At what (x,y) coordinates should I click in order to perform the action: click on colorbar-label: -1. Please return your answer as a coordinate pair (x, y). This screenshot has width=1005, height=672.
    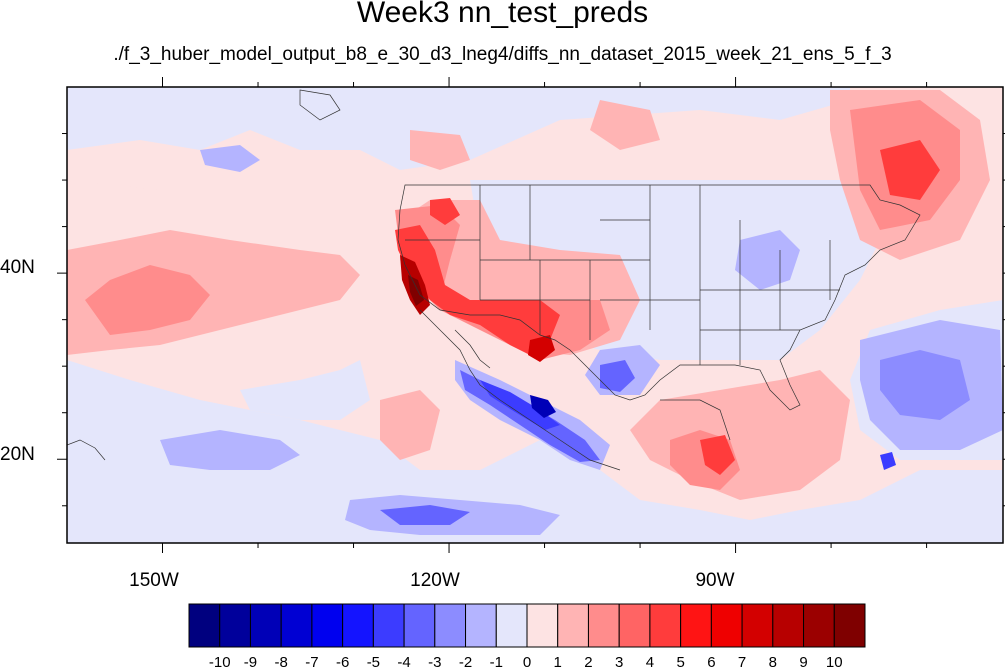
    Looking at the image, I should click on (496, 662).